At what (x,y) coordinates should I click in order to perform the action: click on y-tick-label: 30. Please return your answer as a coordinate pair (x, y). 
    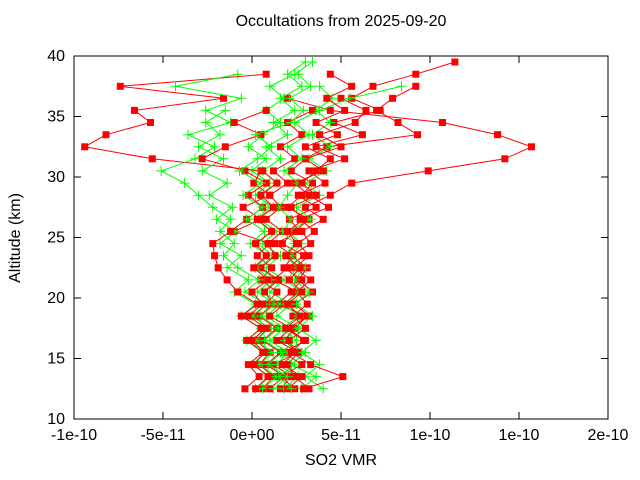
    Looking at the image, I should click on (56, 177).